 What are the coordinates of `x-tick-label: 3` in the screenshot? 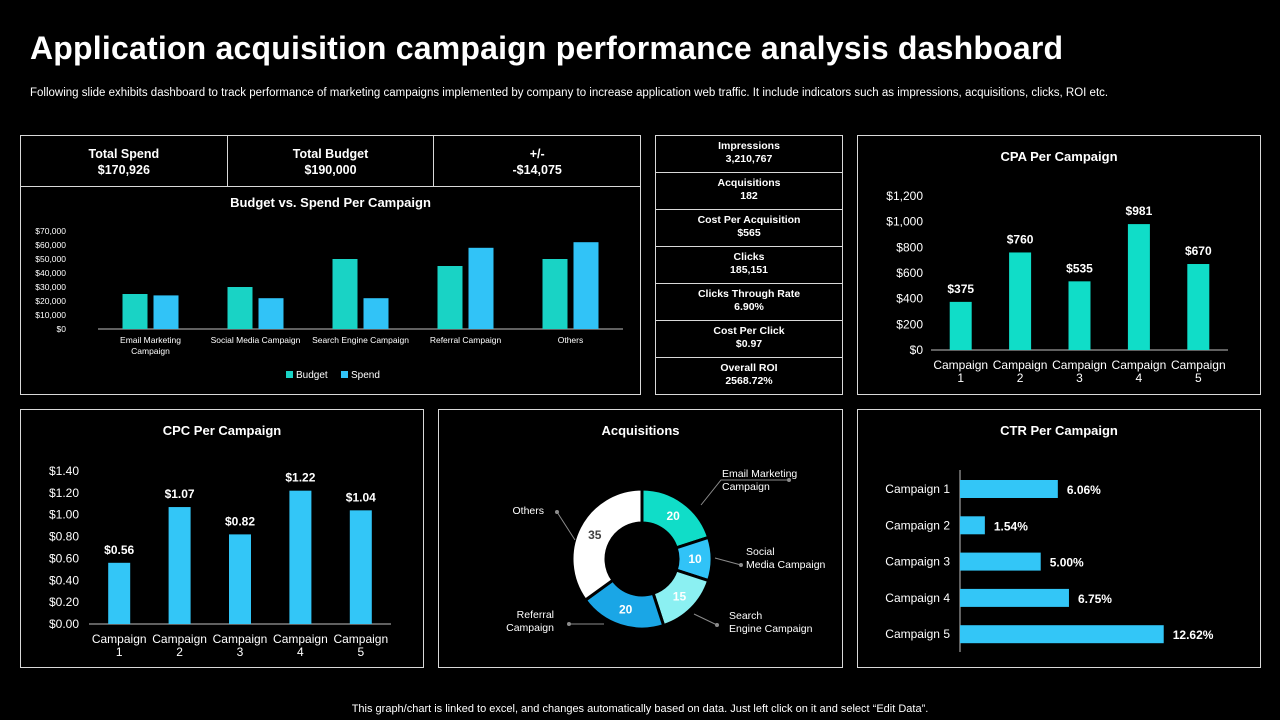 It's located at (1079, 378).